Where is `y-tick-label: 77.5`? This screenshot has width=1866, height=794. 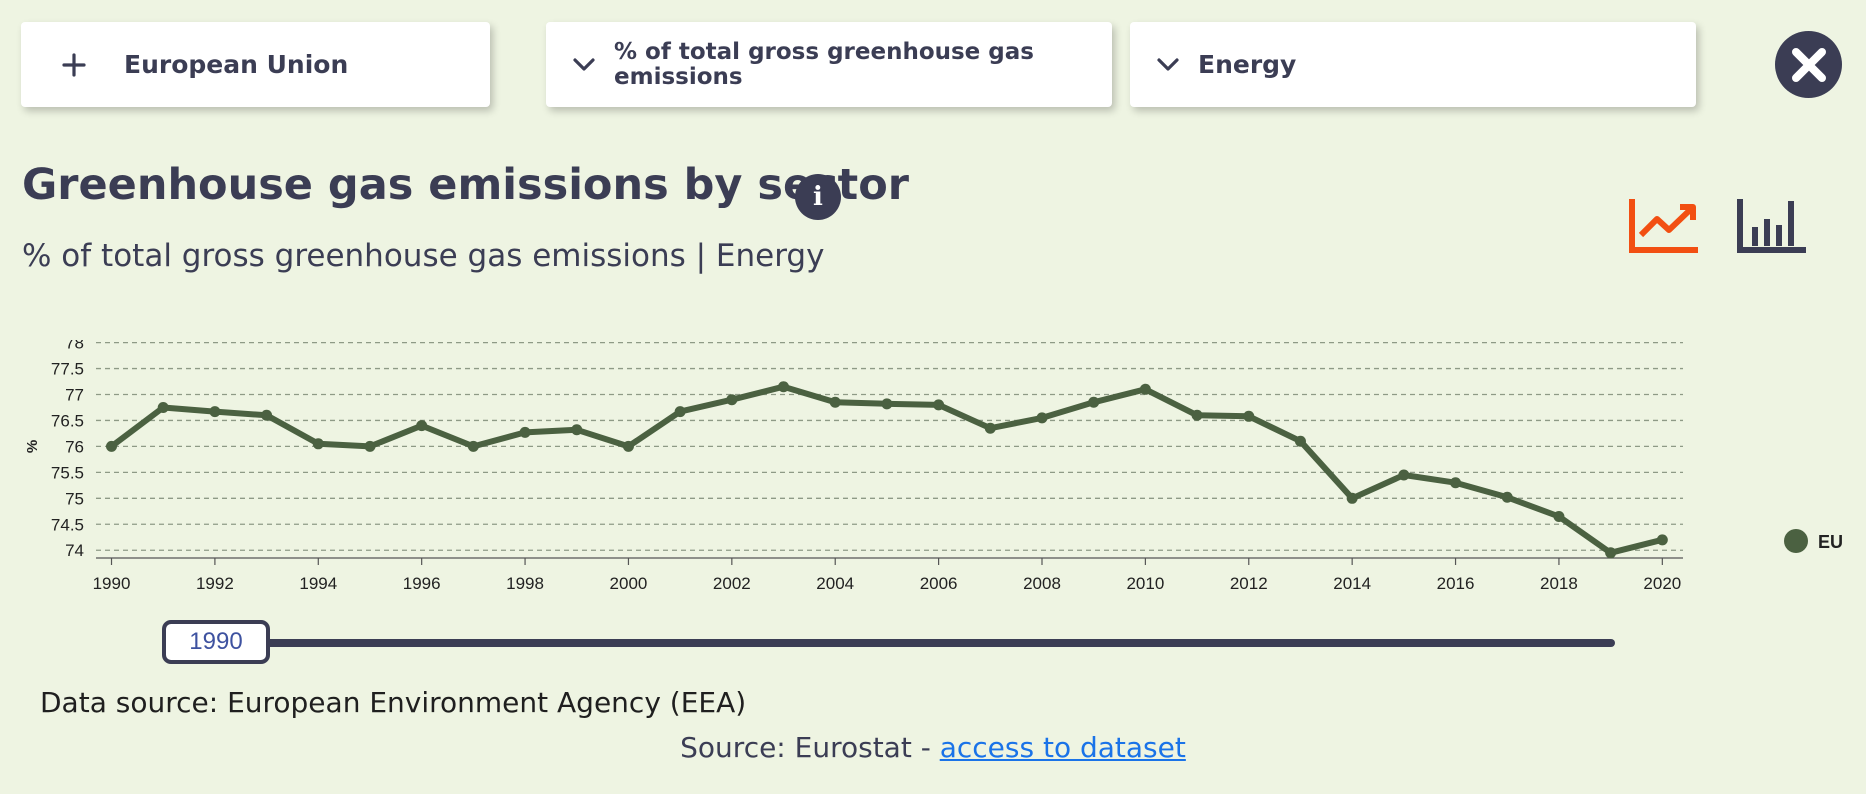
y-tick-label: 77.5 is located at coordinates (67, 369).